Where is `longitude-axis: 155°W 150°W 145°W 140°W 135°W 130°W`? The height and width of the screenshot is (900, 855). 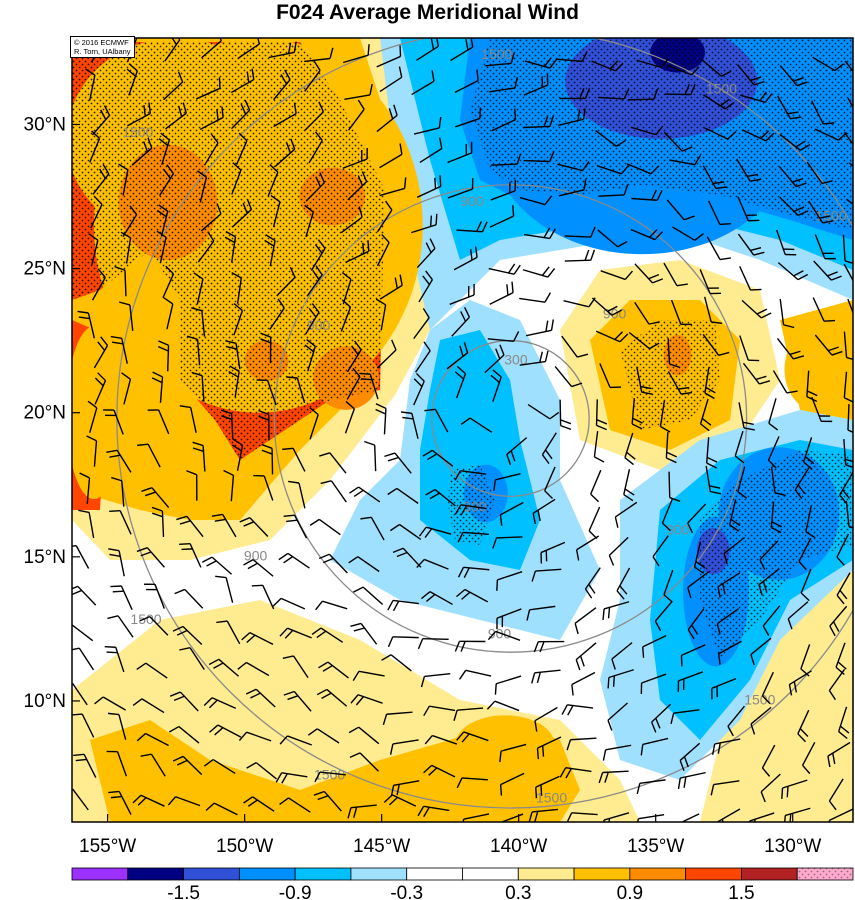 longitude-axis: 155°W 150°W 145°W 140°W 135°W 130°W is located at coordinates (450, 835).